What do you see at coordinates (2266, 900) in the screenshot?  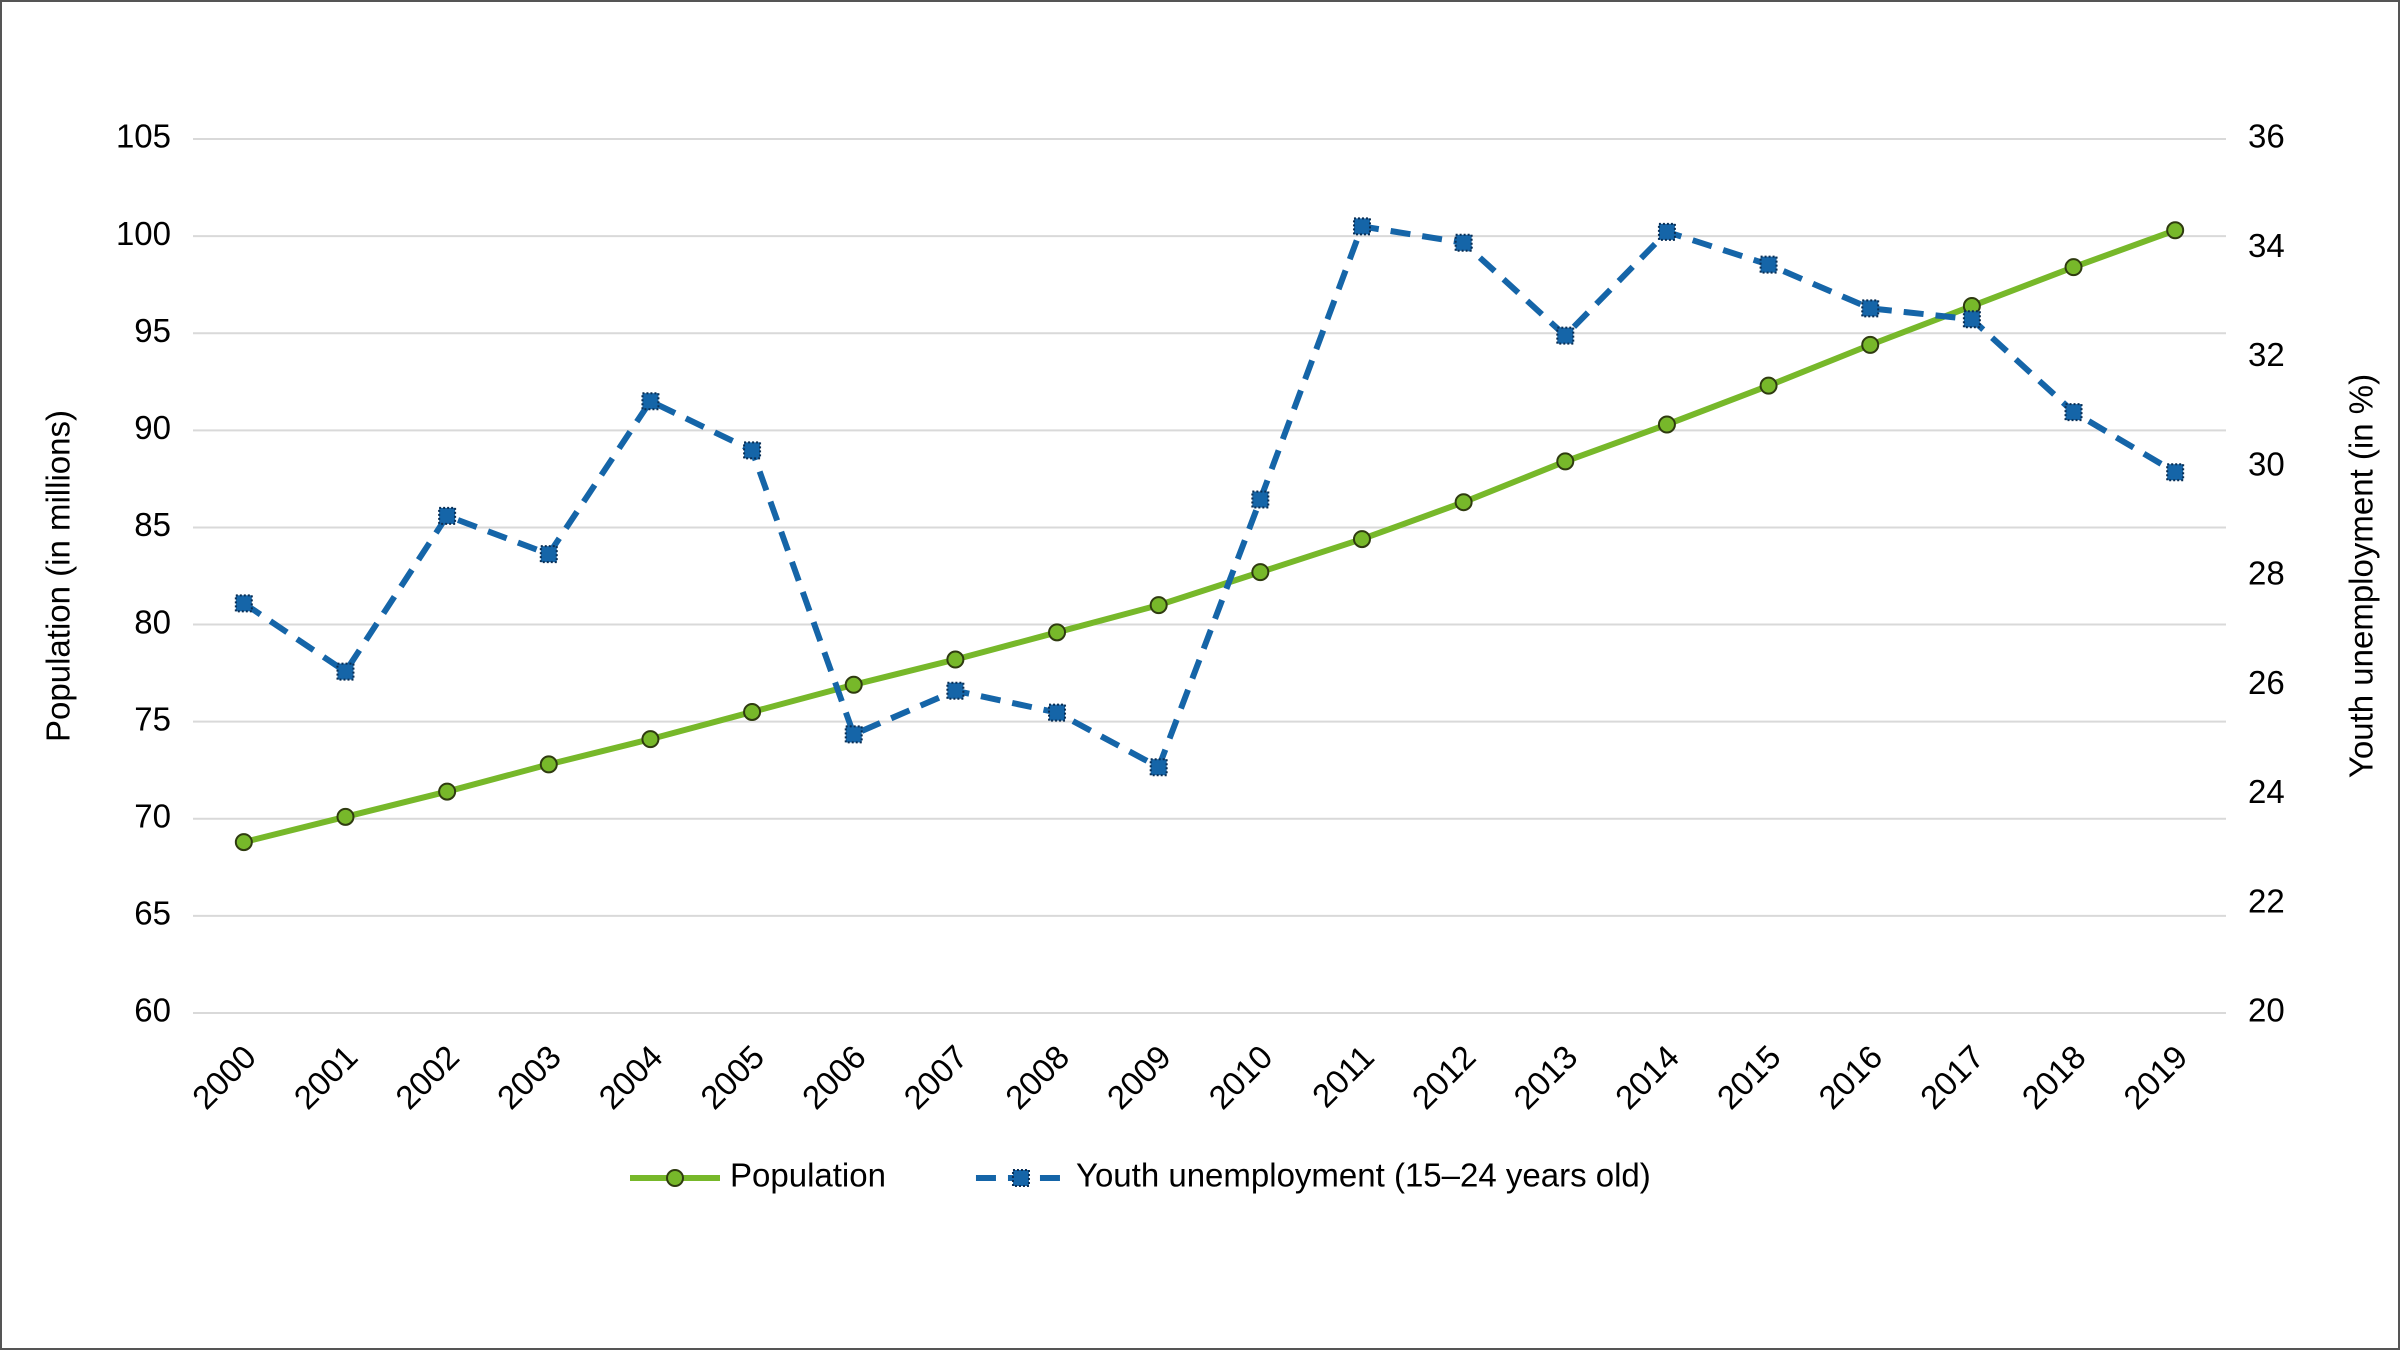 I see `y2-tick-label: 22` at bounding box center [2266, 900].